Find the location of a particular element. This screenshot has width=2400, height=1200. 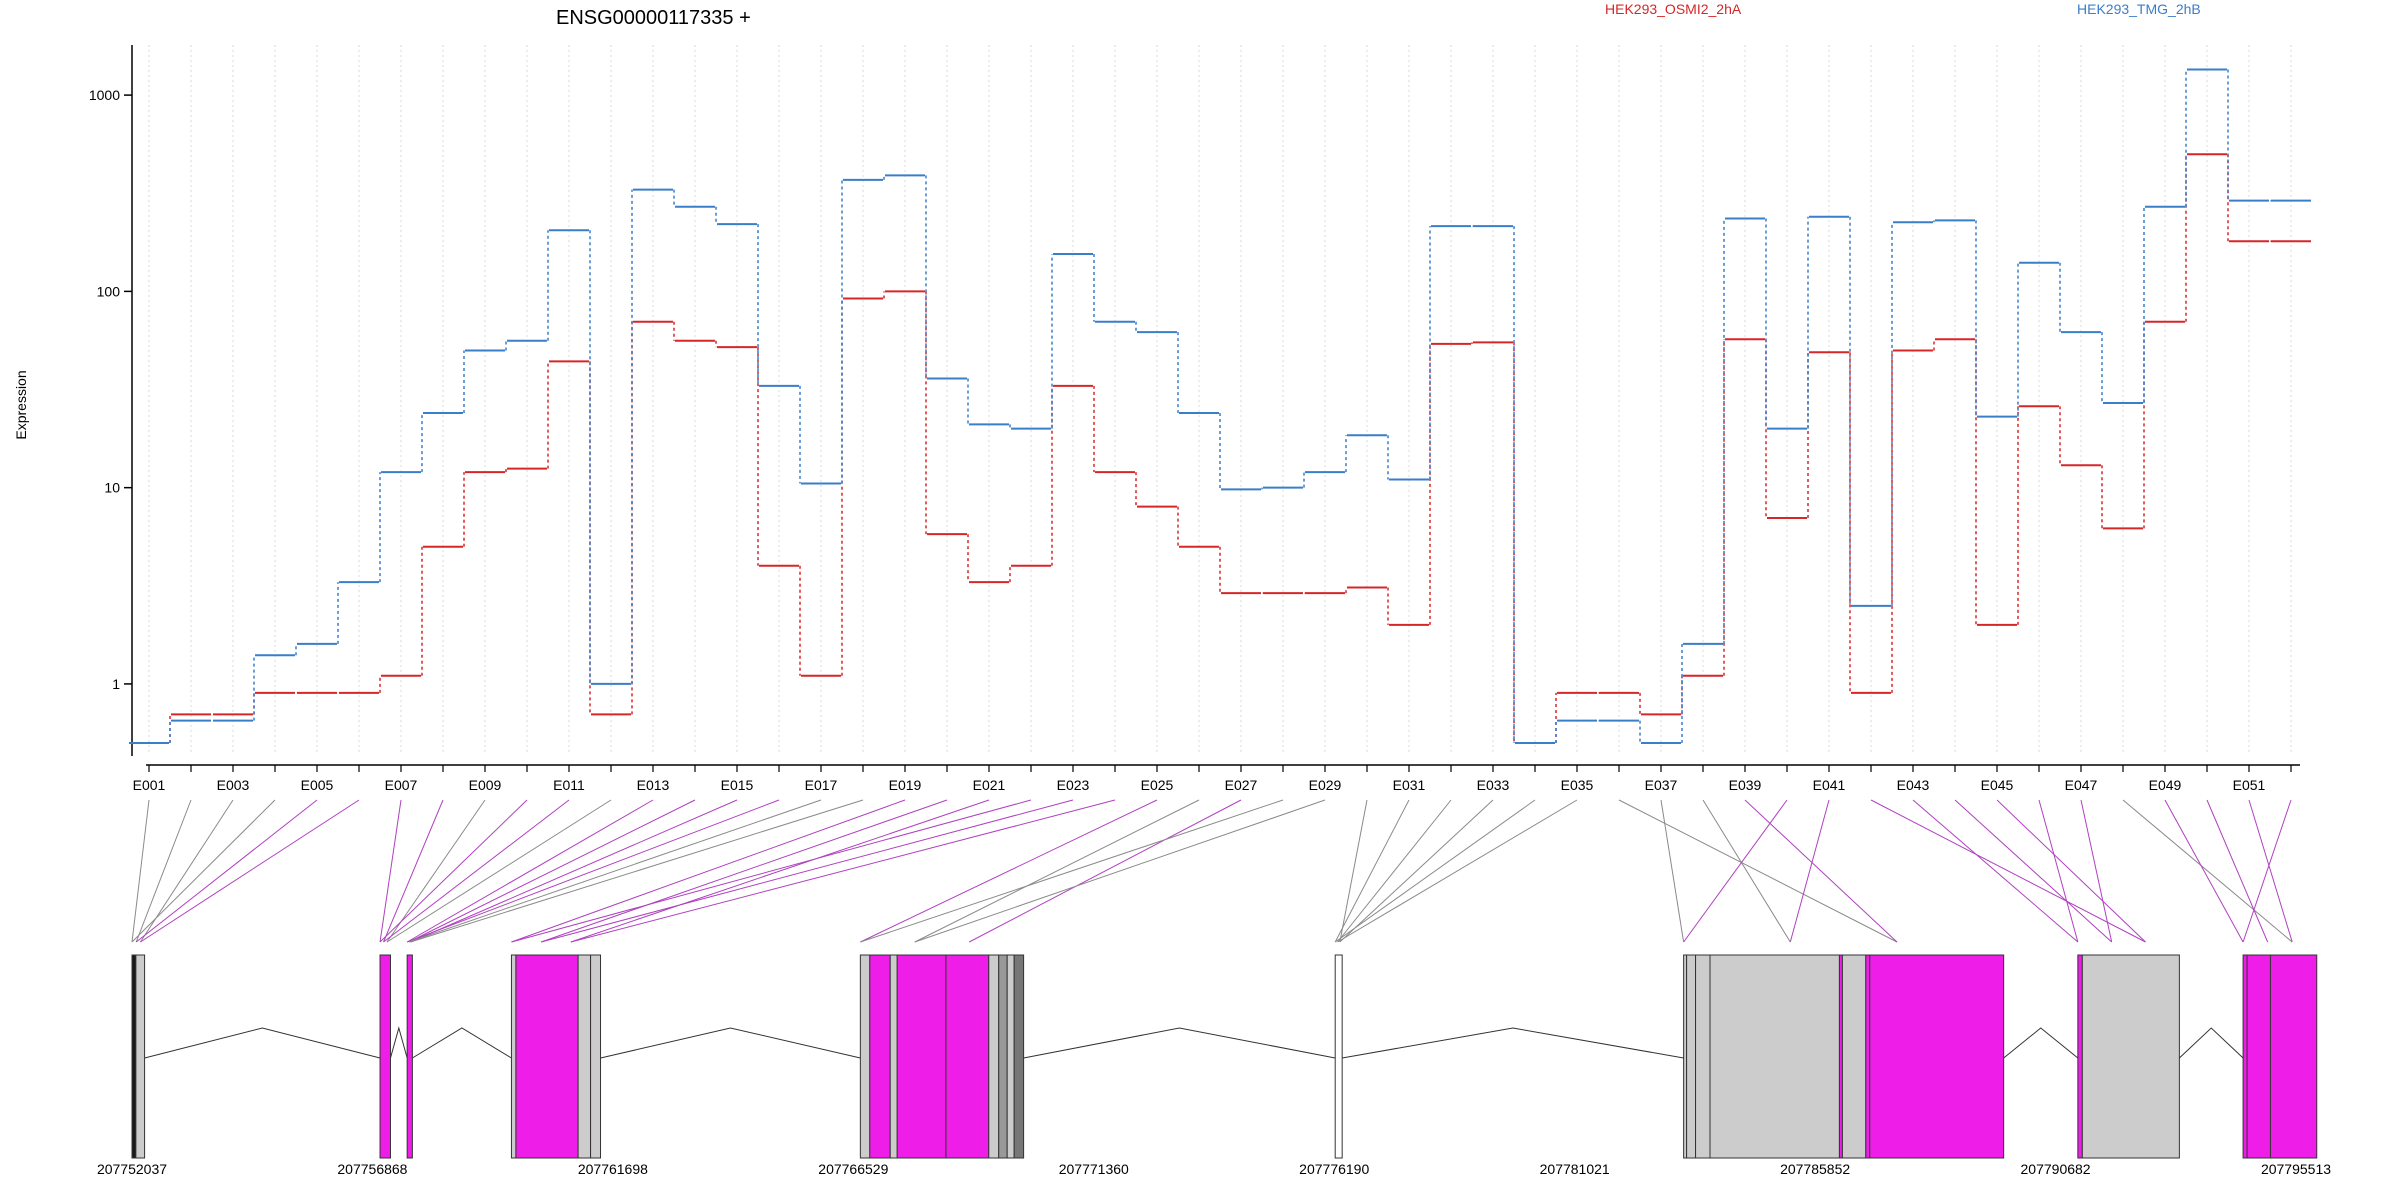

x-tick-label-e047: E047 is located at coordinates (2081, 785).